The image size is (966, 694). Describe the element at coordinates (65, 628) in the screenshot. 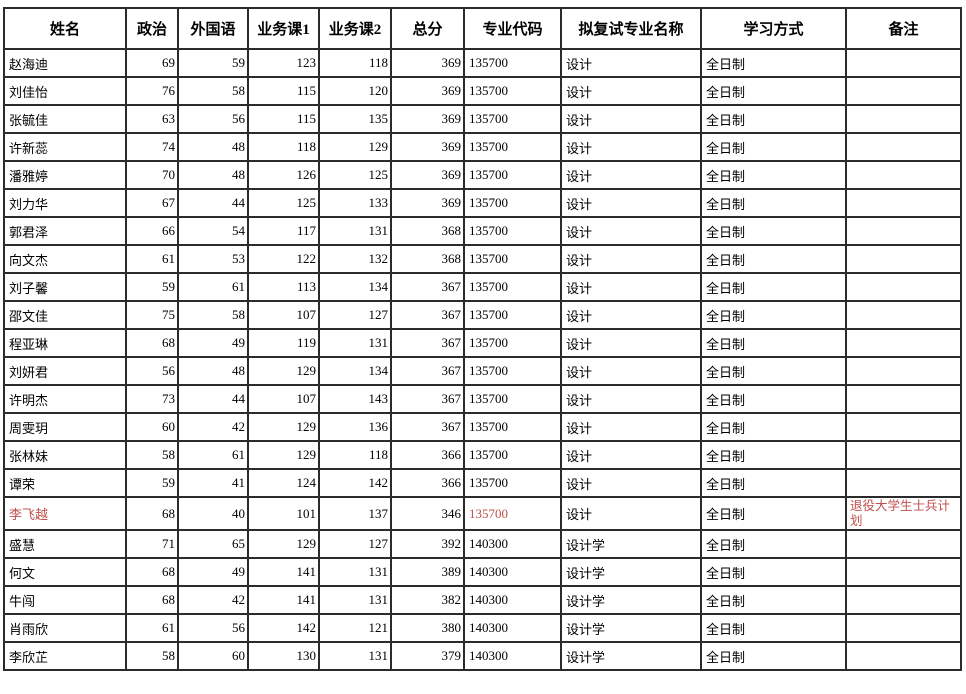

I see `cell-name: 肖雨欣` at that location.